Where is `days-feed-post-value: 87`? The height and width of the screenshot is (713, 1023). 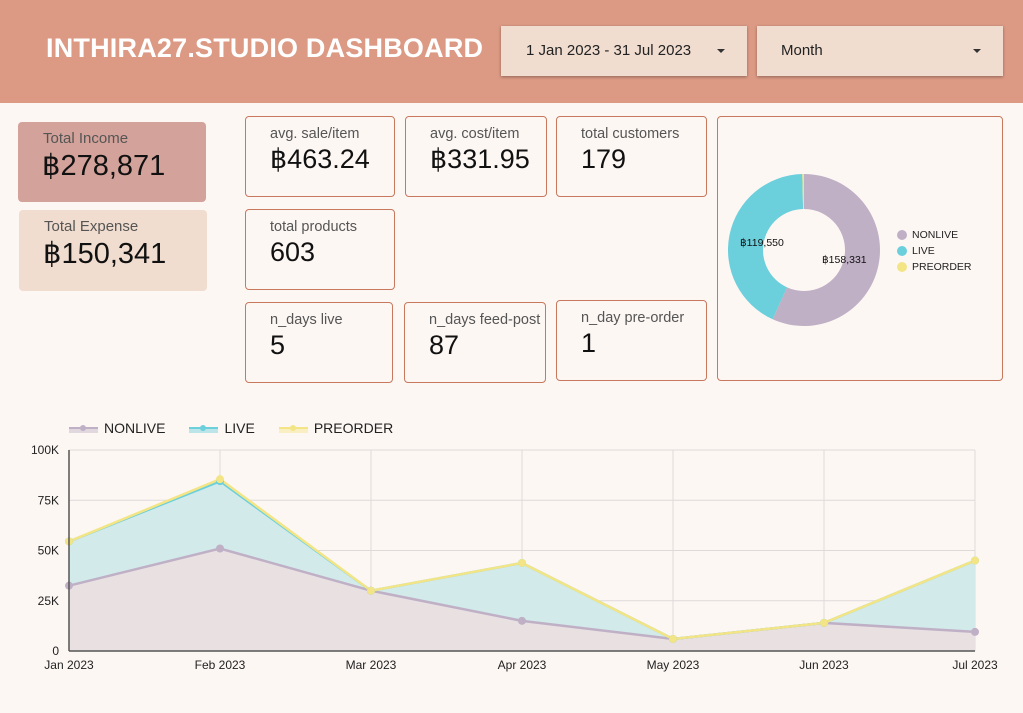
days-feed-post-value: 87 is located at coordinates (444, 345).